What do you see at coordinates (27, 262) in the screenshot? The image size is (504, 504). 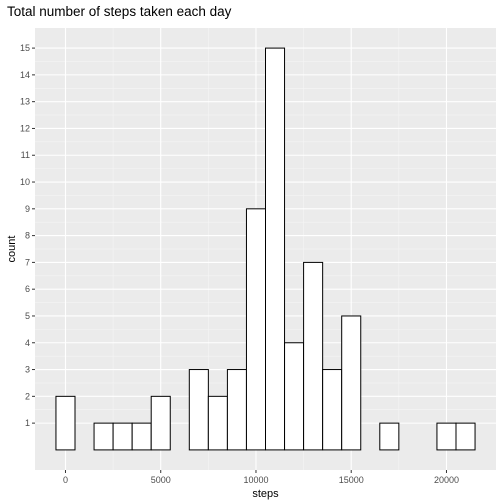 I see `y-tick-label: 7` at bounding box center [27, 262].